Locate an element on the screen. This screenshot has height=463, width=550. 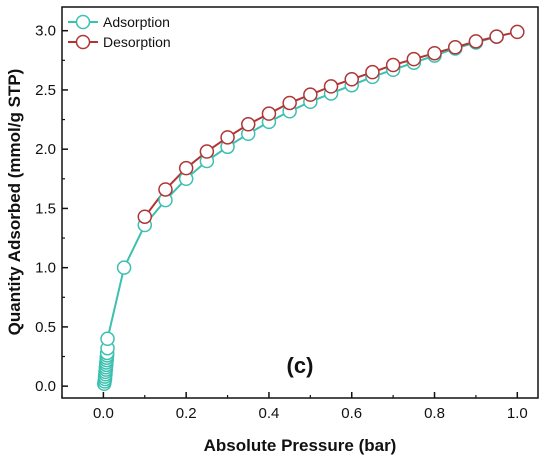
legend-item-desorption: Desorption is located at coordinates (119, 42).